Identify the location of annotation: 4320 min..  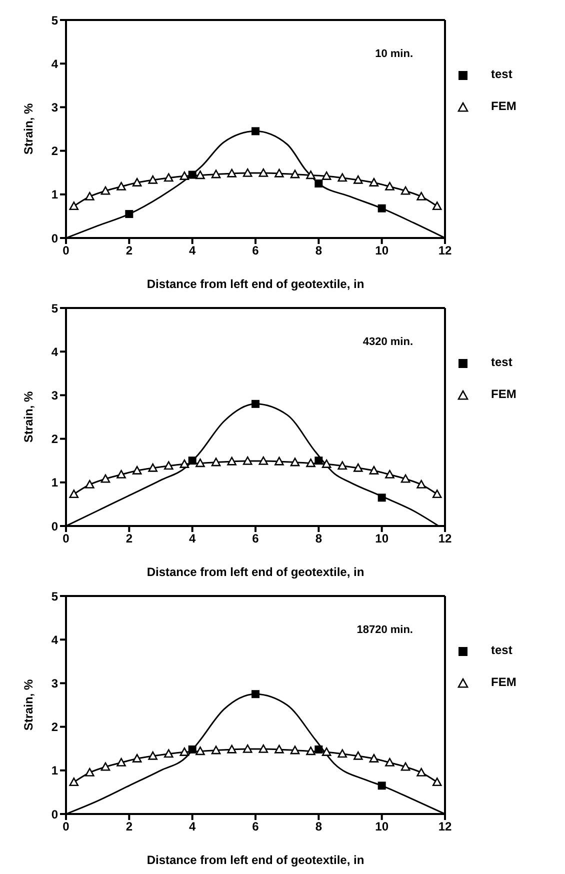
(387, 342).